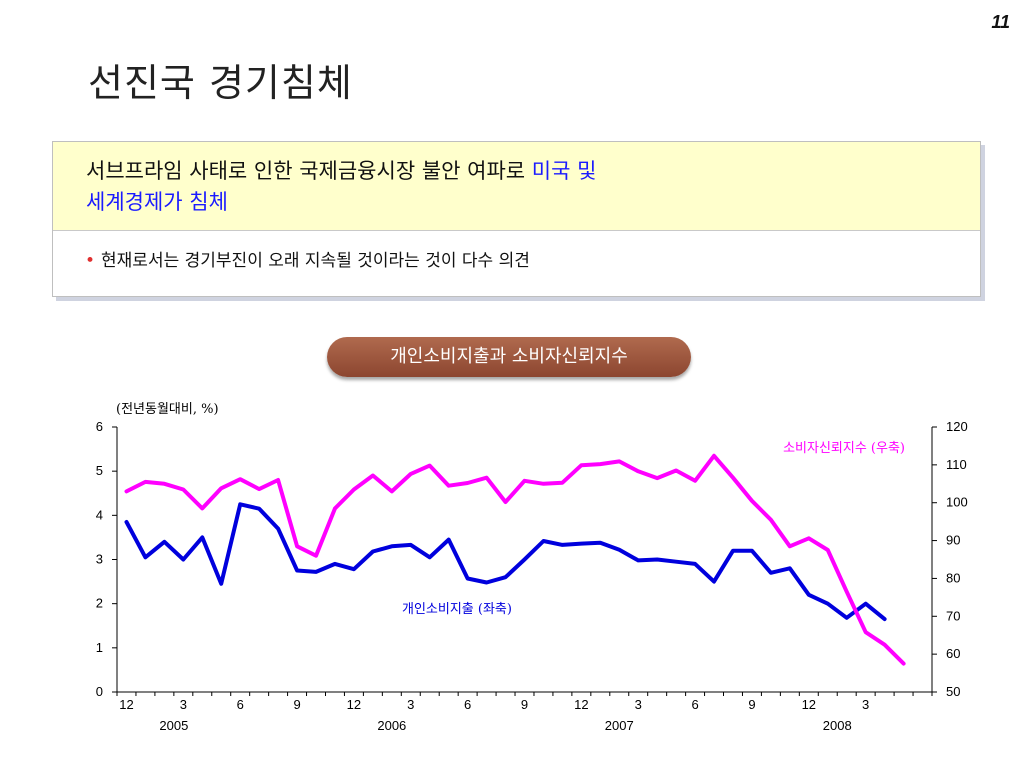 Image resolution: width=1024 pixels, height=768 pixels. Describe the element at coordinates (457, 609) in the screenshot. I see `consumption-series-label: 개인소비지출 (좌축)` at that location.